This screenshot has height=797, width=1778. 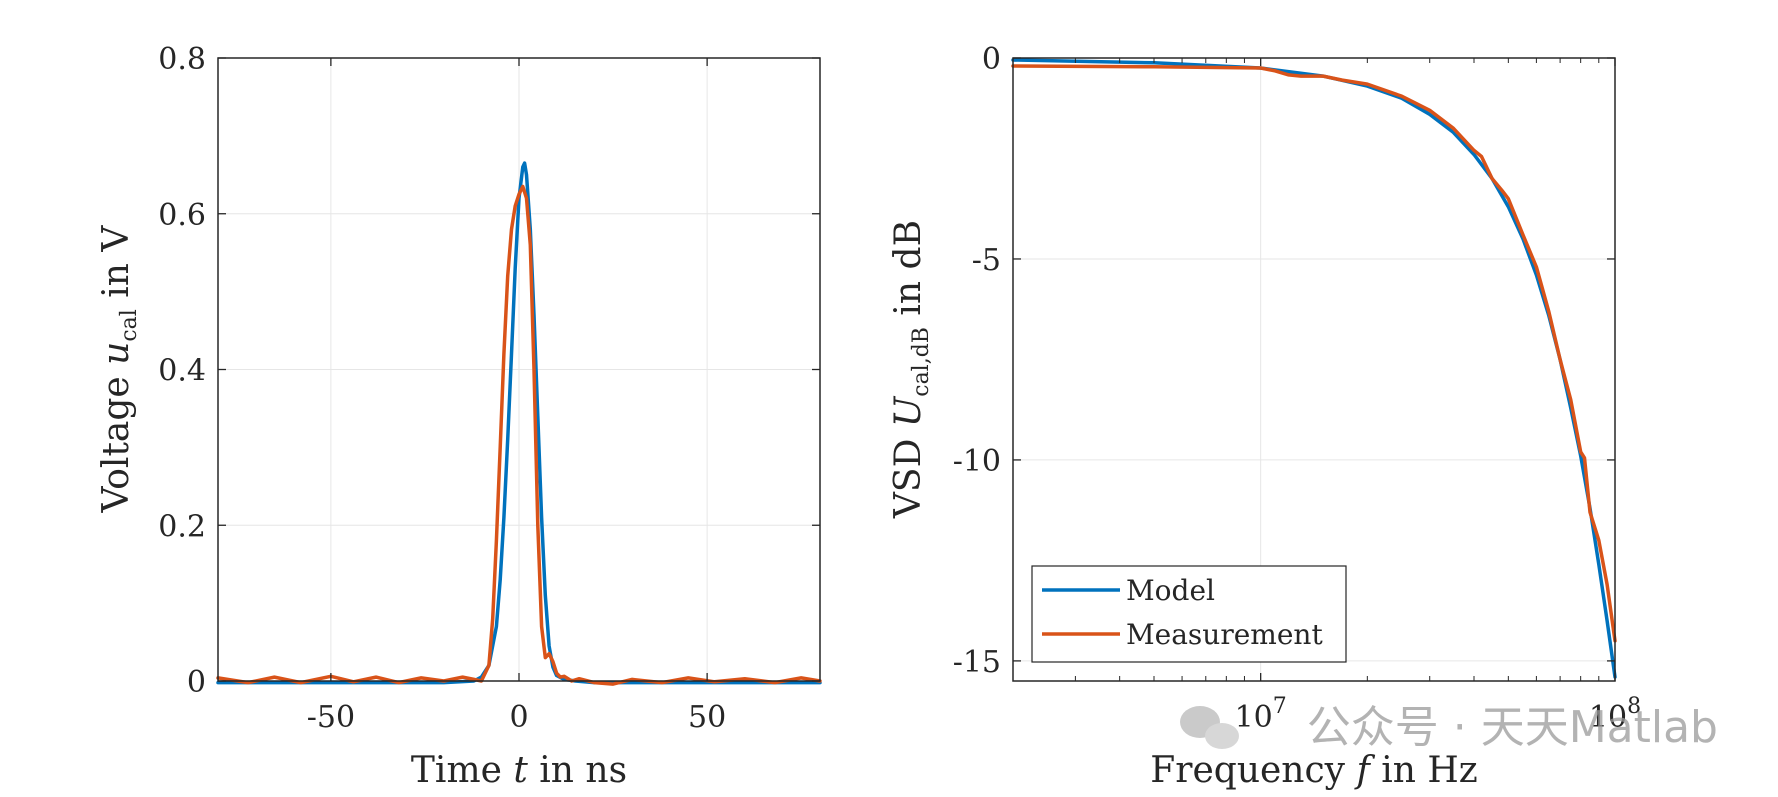 What do you see at coordinates (986, 260) in the screenshot?
I see `freq-ytick-label: -5` at bounding box center [986, 260].